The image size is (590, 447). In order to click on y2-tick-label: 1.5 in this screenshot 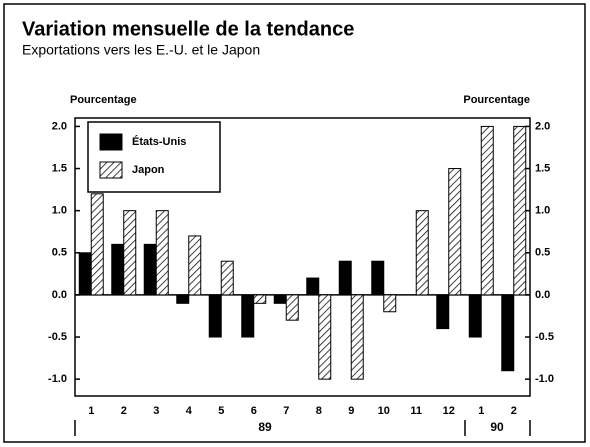, I will do `click(542, 168)`.